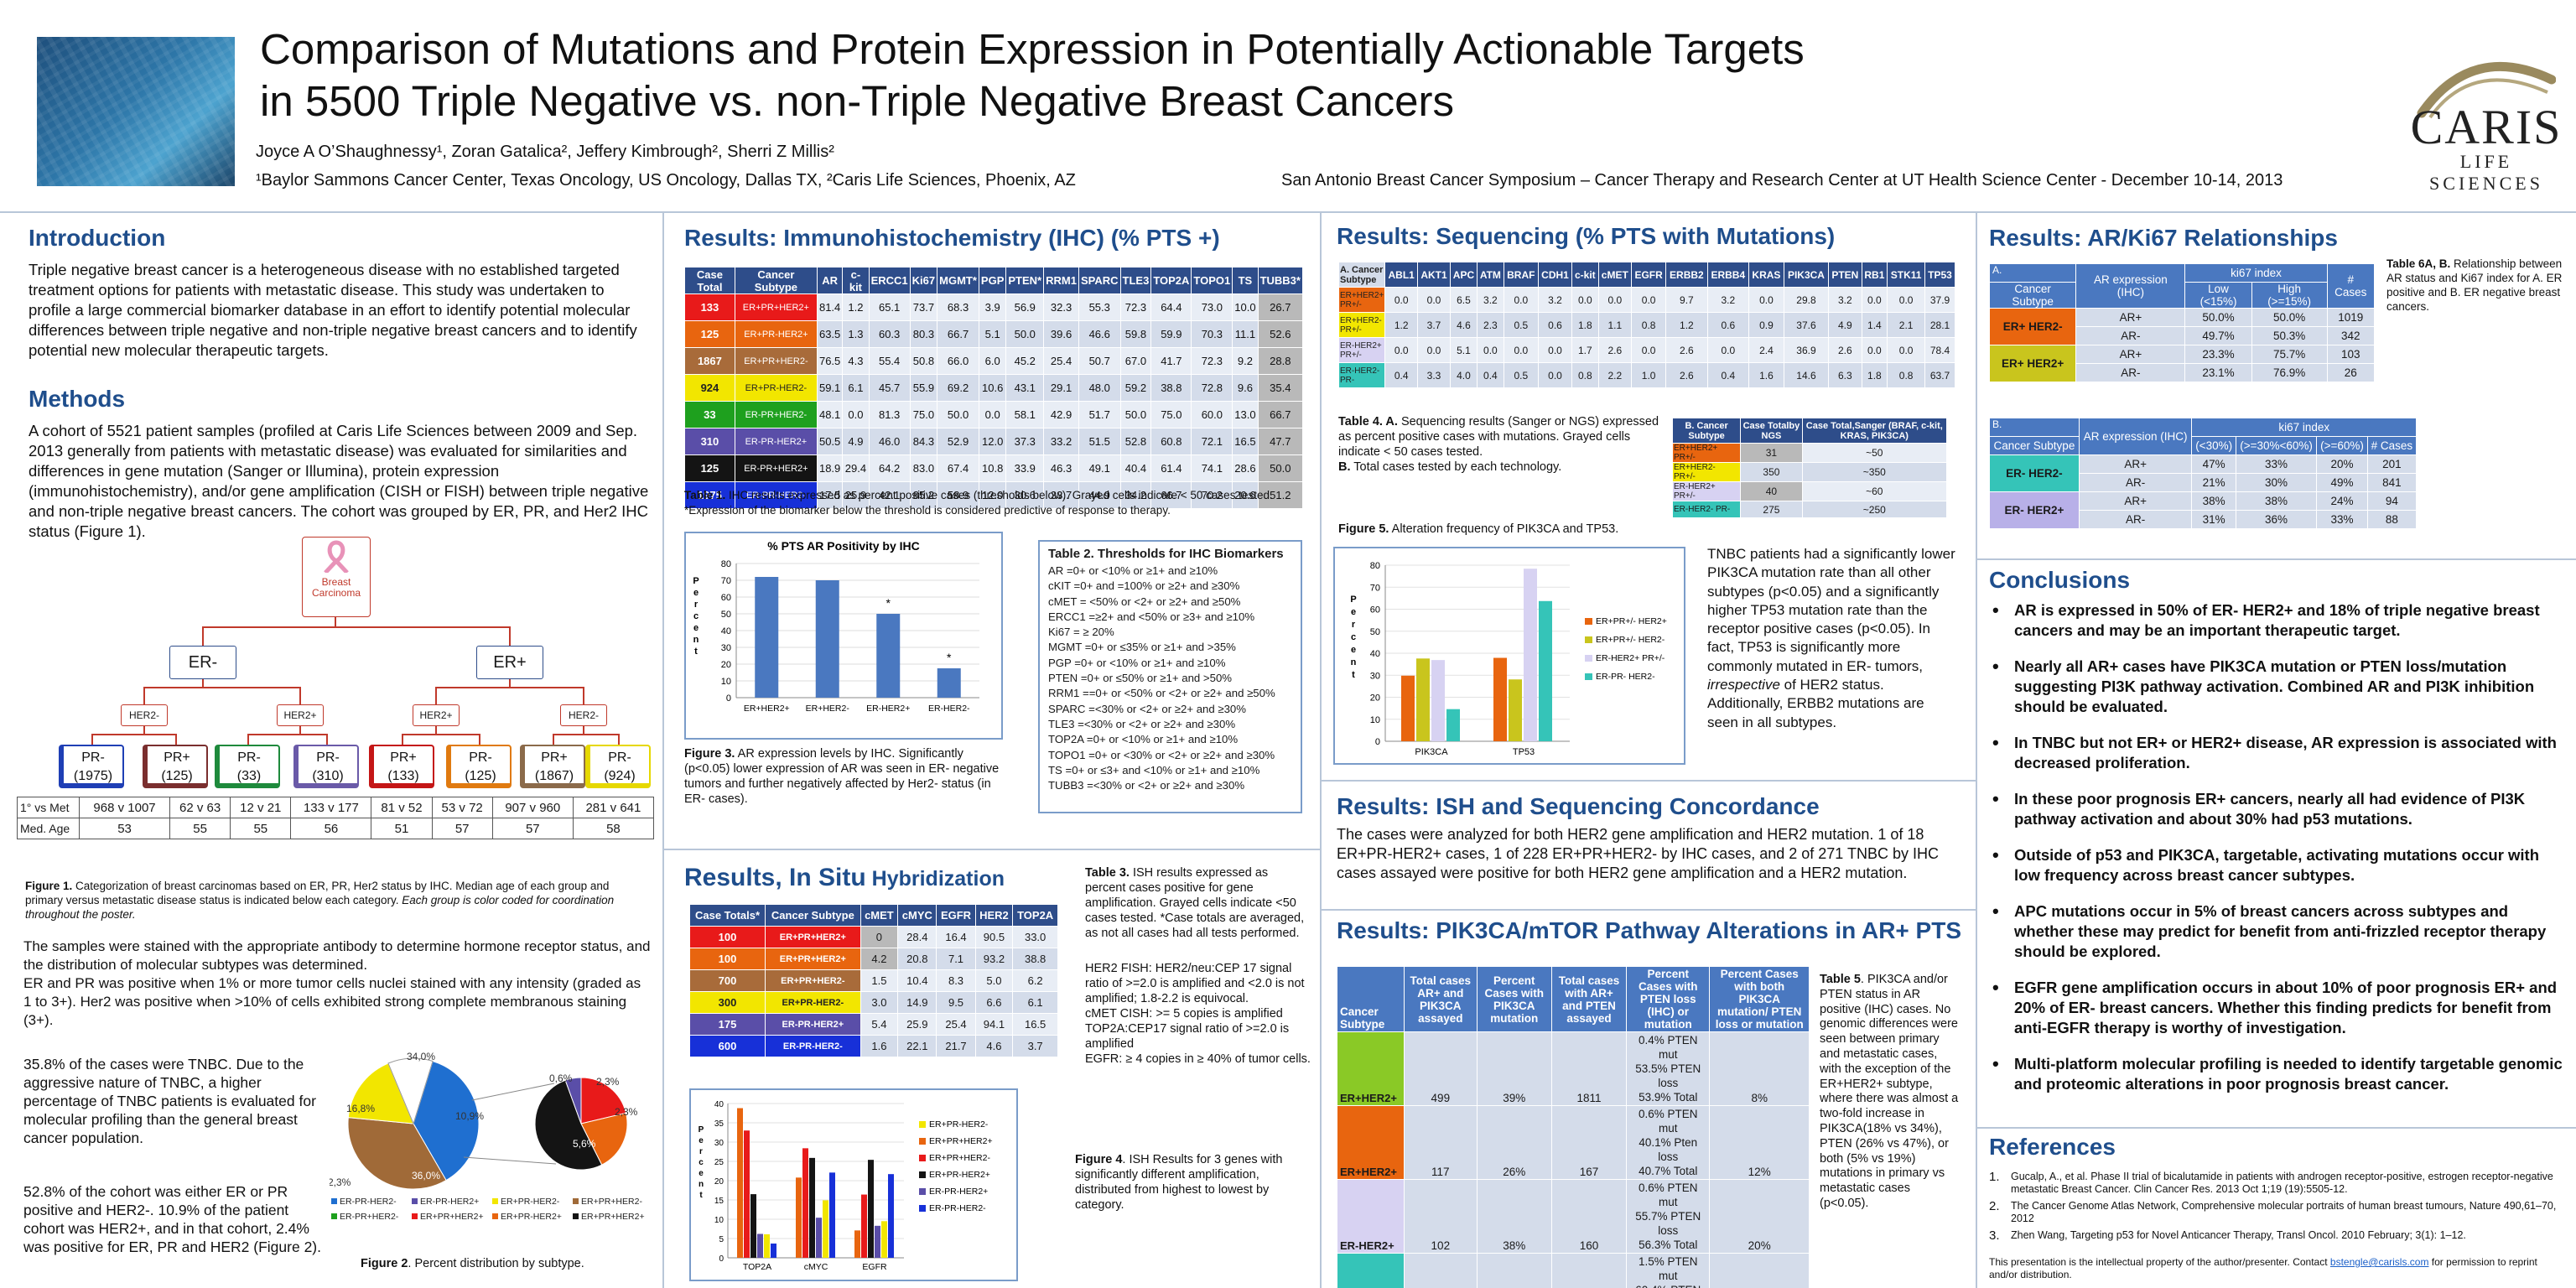 The width and height of the screenshot is (2576, 1288). What do you see at coordinates (2304, 427) in the screenshot?
I see `ar-b-header: ki67 index` at bounding box center [2304, 427].